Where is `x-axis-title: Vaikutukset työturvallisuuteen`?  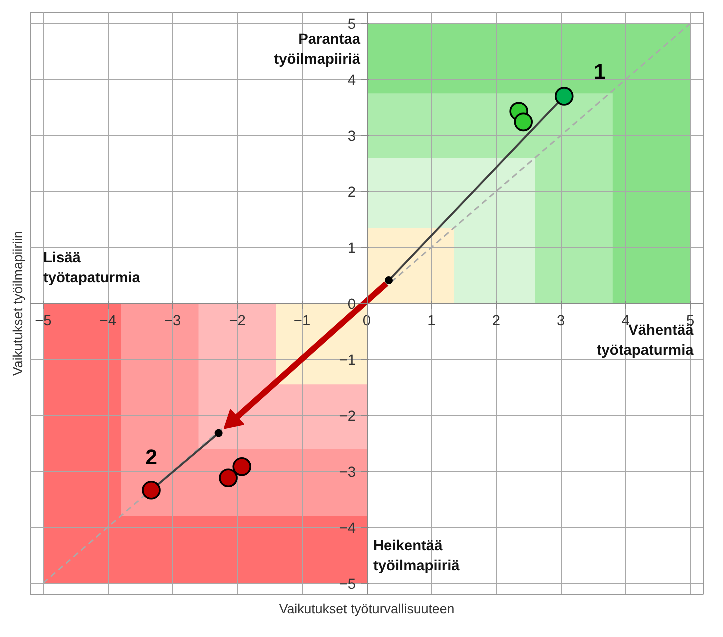
x-axis-title: Vaikutukset työturvallisuuteen is located at coordinates (367, 609).